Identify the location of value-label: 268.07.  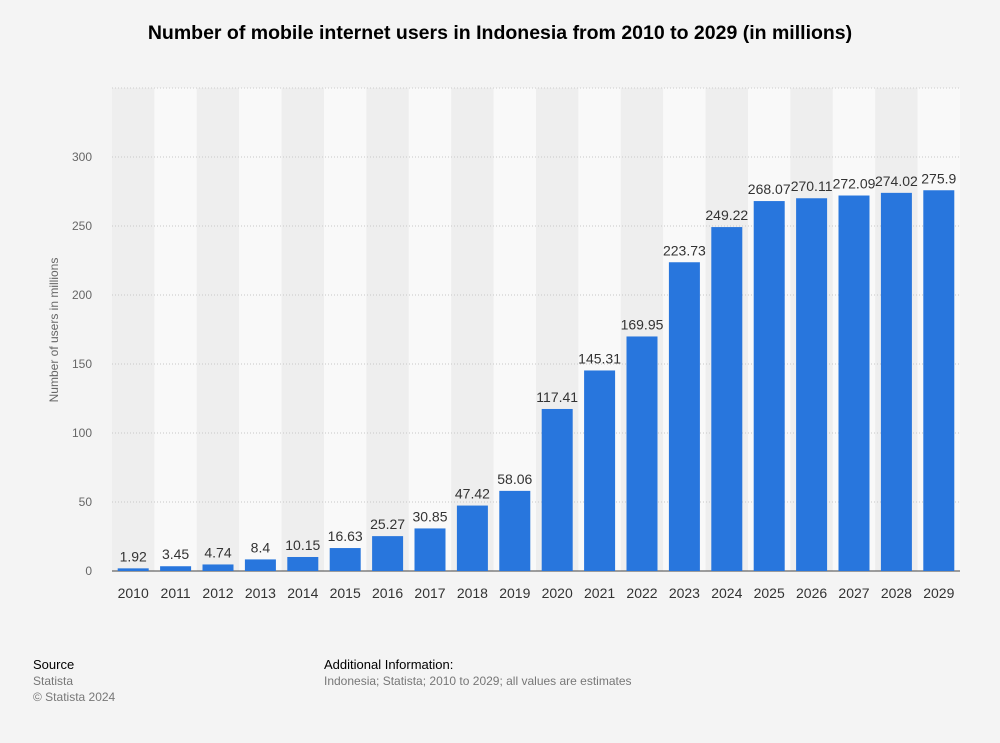
(769, 189).